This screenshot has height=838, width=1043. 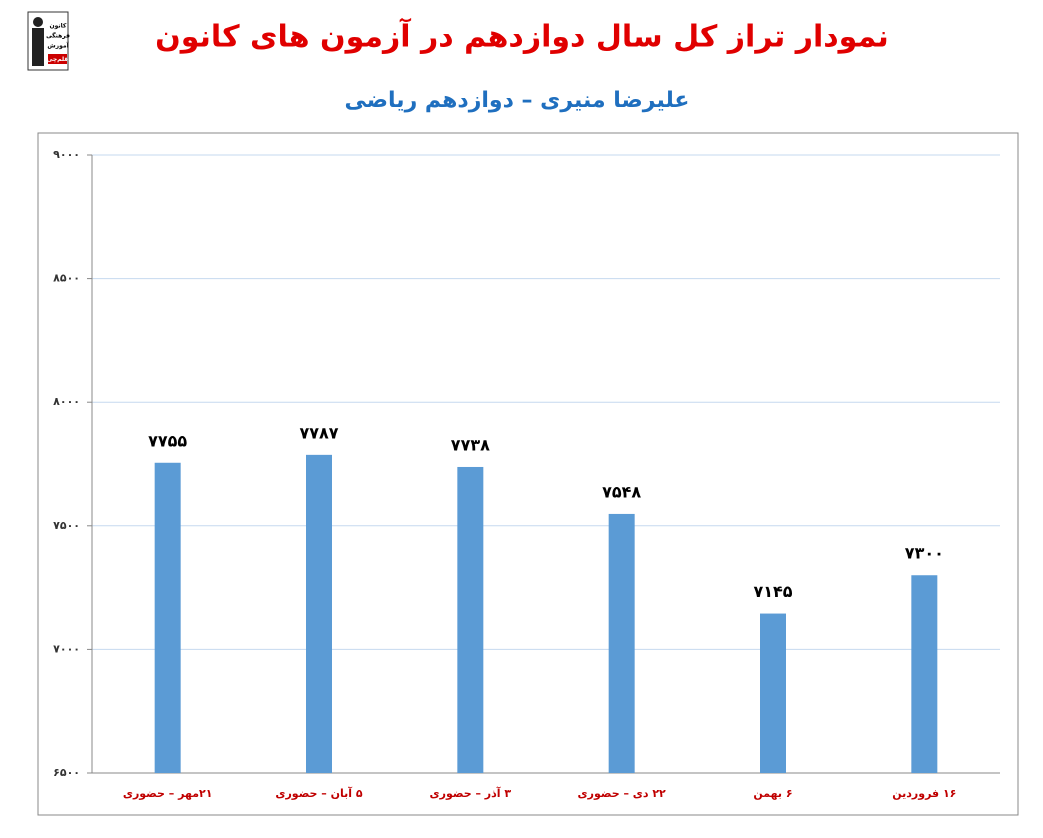 What do you see at coordinates (924, 553) in the screenshot?
I see `value-label: ۷۳۰۰` at bounding box center [924, 553].